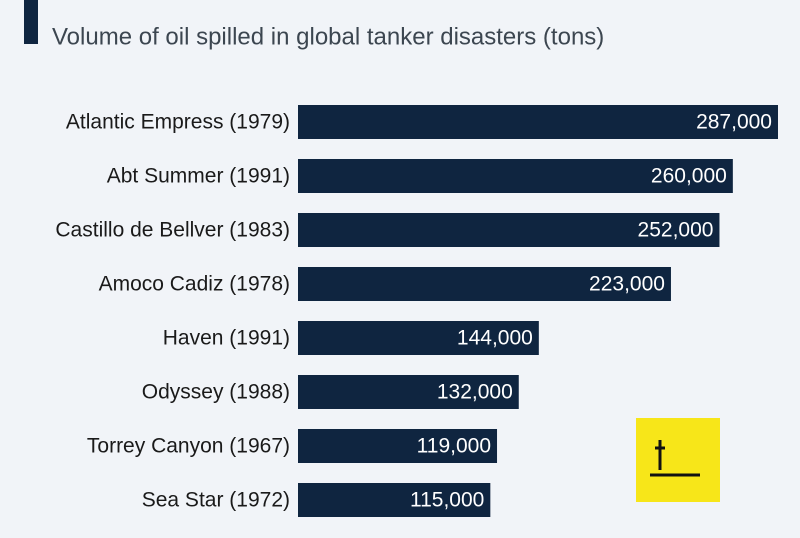 Image resolution: width=800 pixels, height=538 pixels. What do you see at coordinates (454, 446) in the screenshot?
I see `value-label: 119,000` at bounding box center [454, 446].